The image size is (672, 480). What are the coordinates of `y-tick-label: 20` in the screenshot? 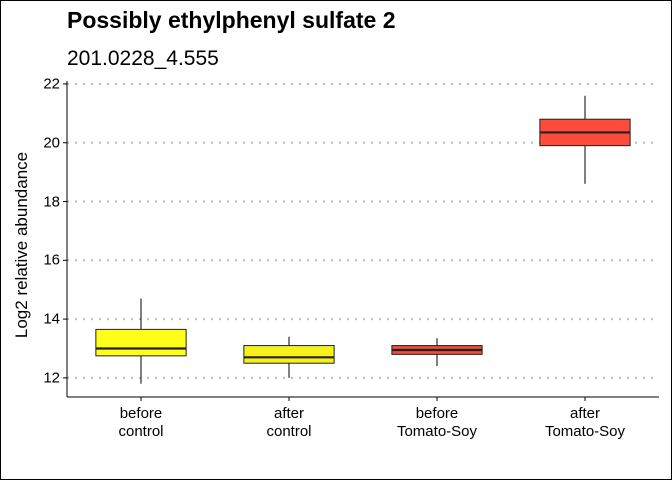 It's located at (51, 143).